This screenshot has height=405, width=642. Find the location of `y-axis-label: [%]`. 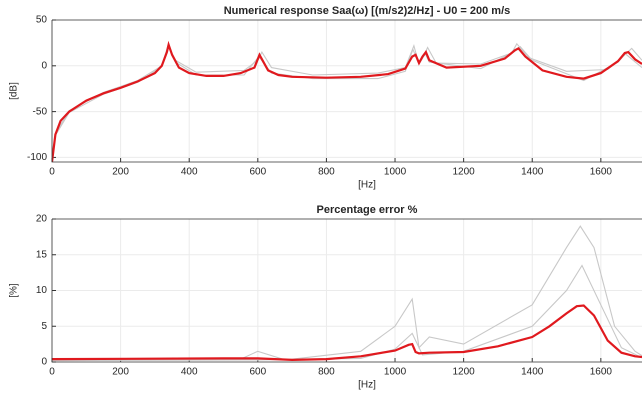

y-axis-label: [%] is located at coordinates (14, 290).